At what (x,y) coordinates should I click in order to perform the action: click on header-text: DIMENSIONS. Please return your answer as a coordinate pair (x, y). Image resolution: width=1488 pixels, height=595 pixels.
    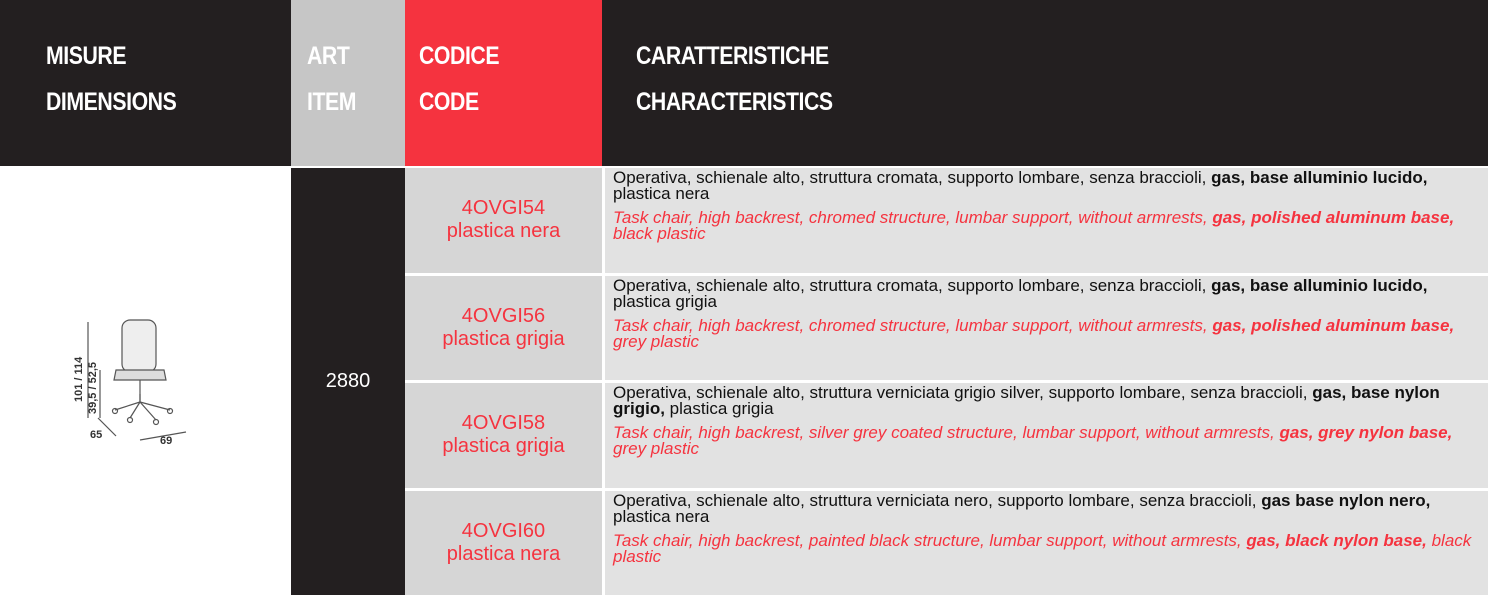
    Looking at the image, I should click on (111, 102).